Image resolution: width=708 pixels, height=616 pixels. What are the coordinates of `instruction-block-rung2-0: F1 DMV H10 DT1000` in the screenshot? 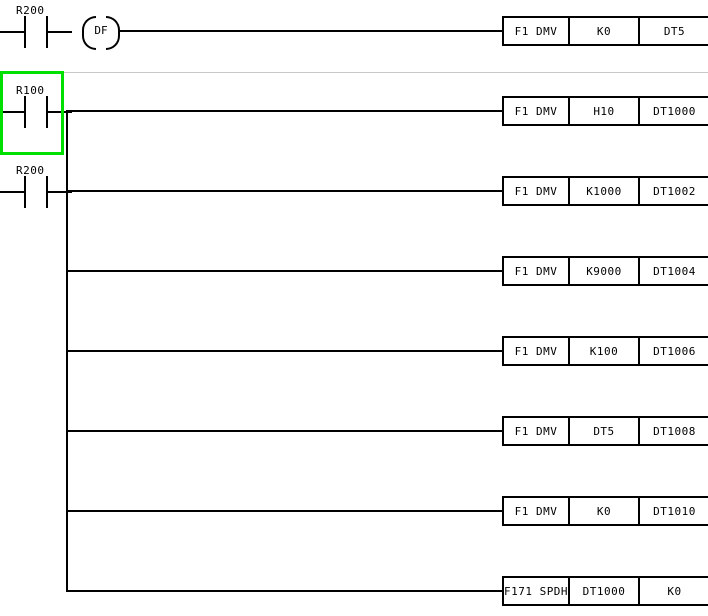 It's located at (605, 111).